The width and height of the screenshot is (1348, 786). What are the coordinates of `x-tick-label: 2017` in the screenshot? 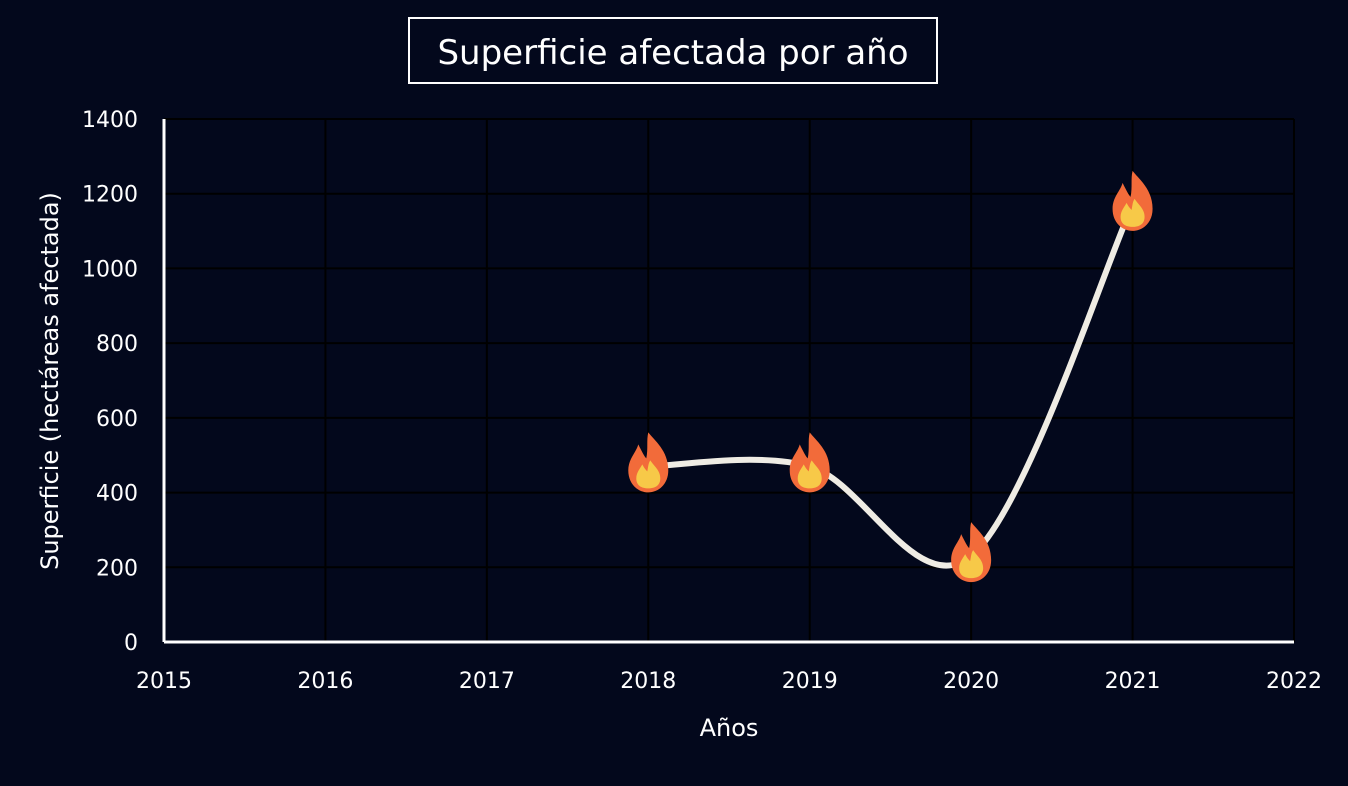 It's located at (487, 681).